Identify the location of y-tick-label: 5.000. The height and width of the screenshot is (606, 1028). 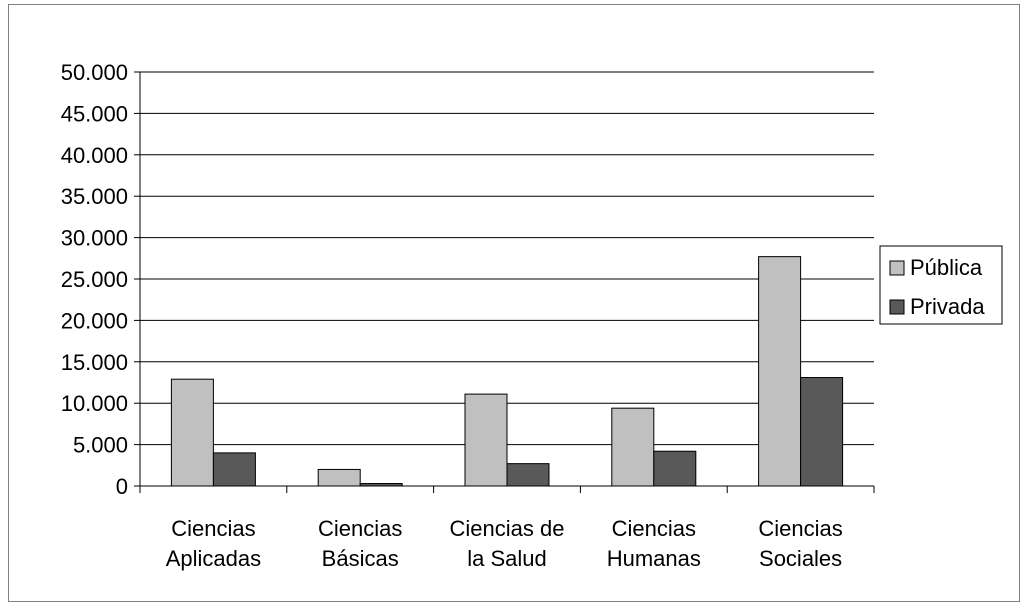
(100, 445).